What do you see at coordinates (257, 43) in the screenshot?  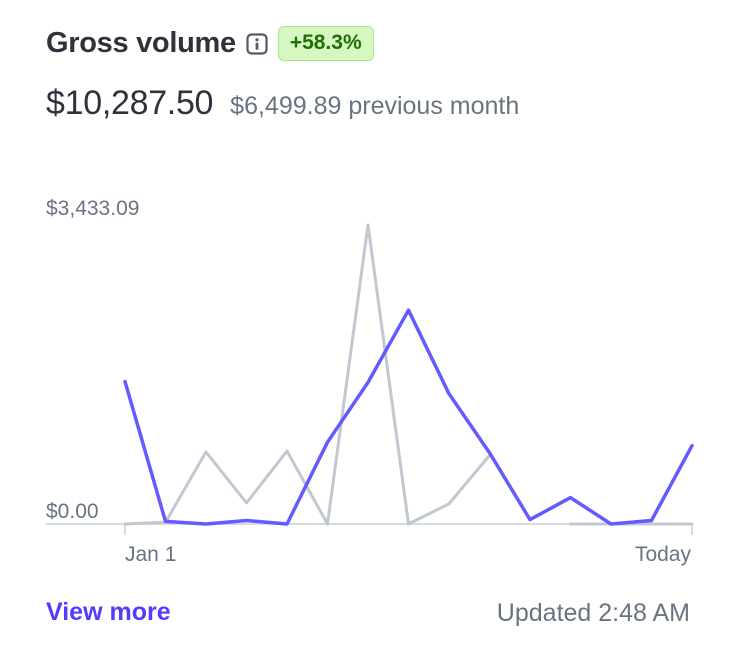 I see `info-icon` at bounding box center [257, 43].